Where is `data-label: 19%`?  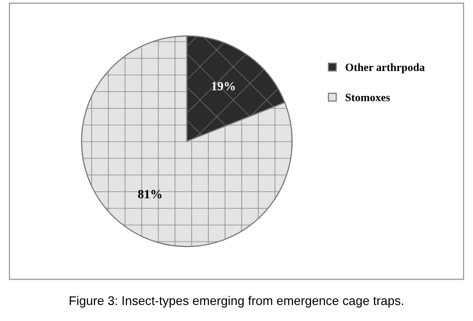 data-label: 19% is located at coordinates (223, 86).